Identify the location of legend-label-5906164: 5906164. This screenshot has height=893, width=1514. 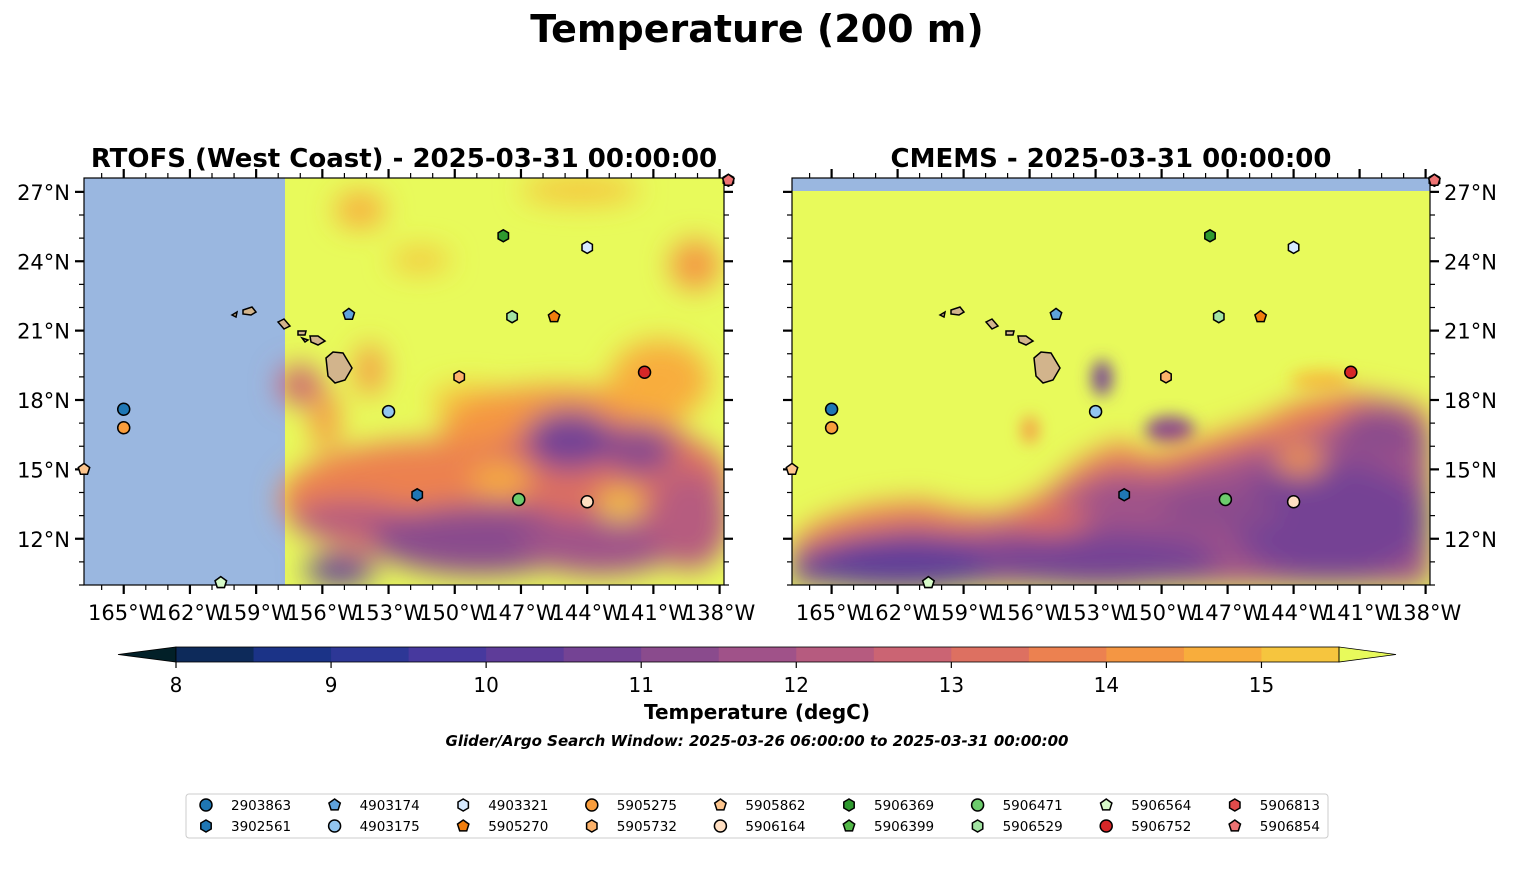
(775, 827).